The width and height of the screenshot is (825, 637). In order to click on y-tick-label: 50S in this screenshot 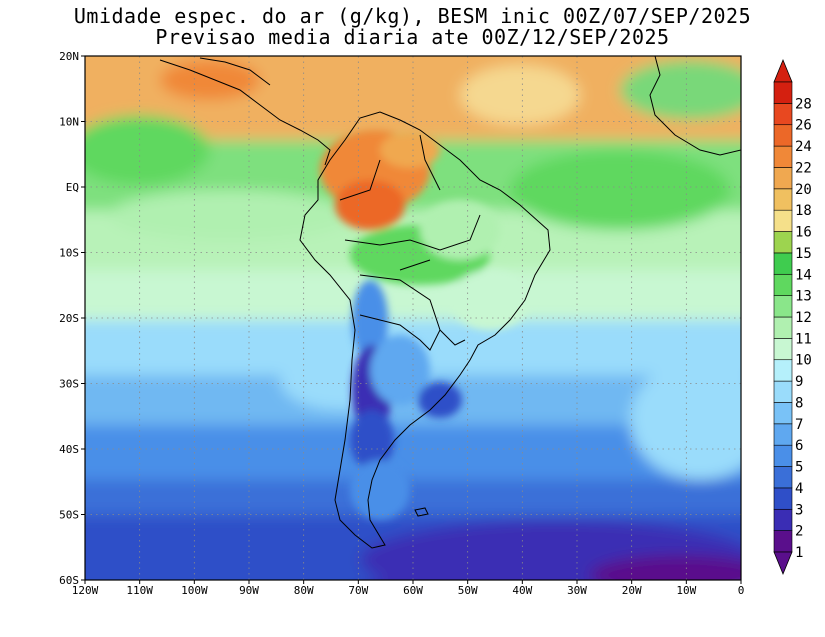, I will do `click(69, 515)`.